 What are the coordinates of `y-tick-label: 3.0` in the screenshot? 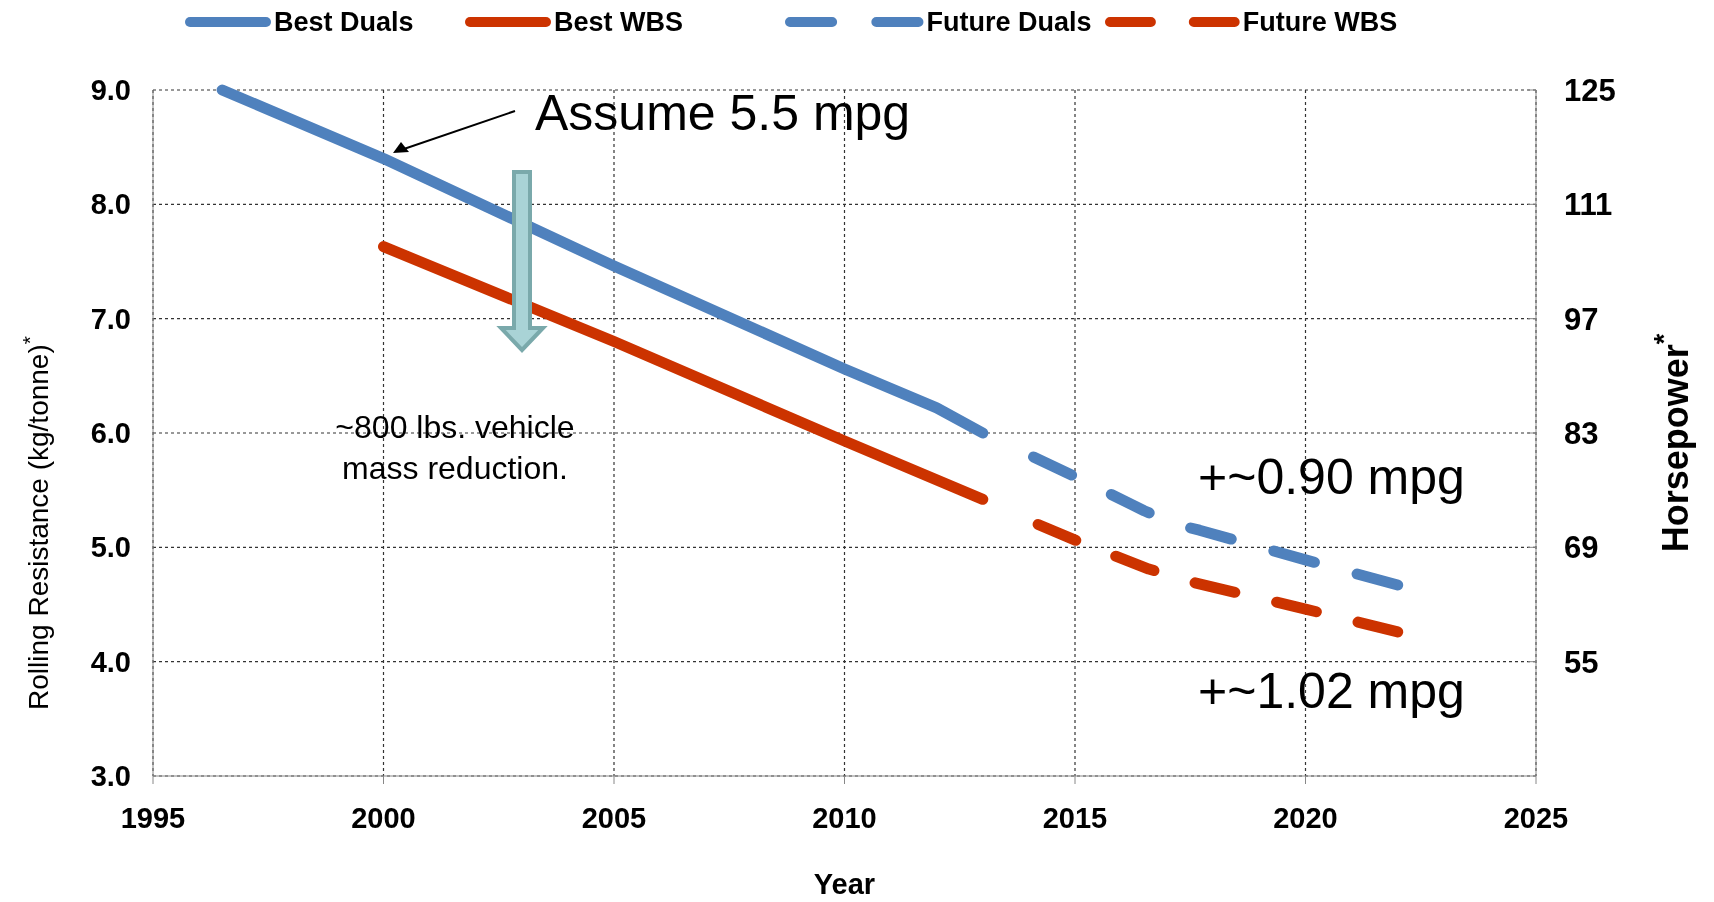 It's located at (110, 776).